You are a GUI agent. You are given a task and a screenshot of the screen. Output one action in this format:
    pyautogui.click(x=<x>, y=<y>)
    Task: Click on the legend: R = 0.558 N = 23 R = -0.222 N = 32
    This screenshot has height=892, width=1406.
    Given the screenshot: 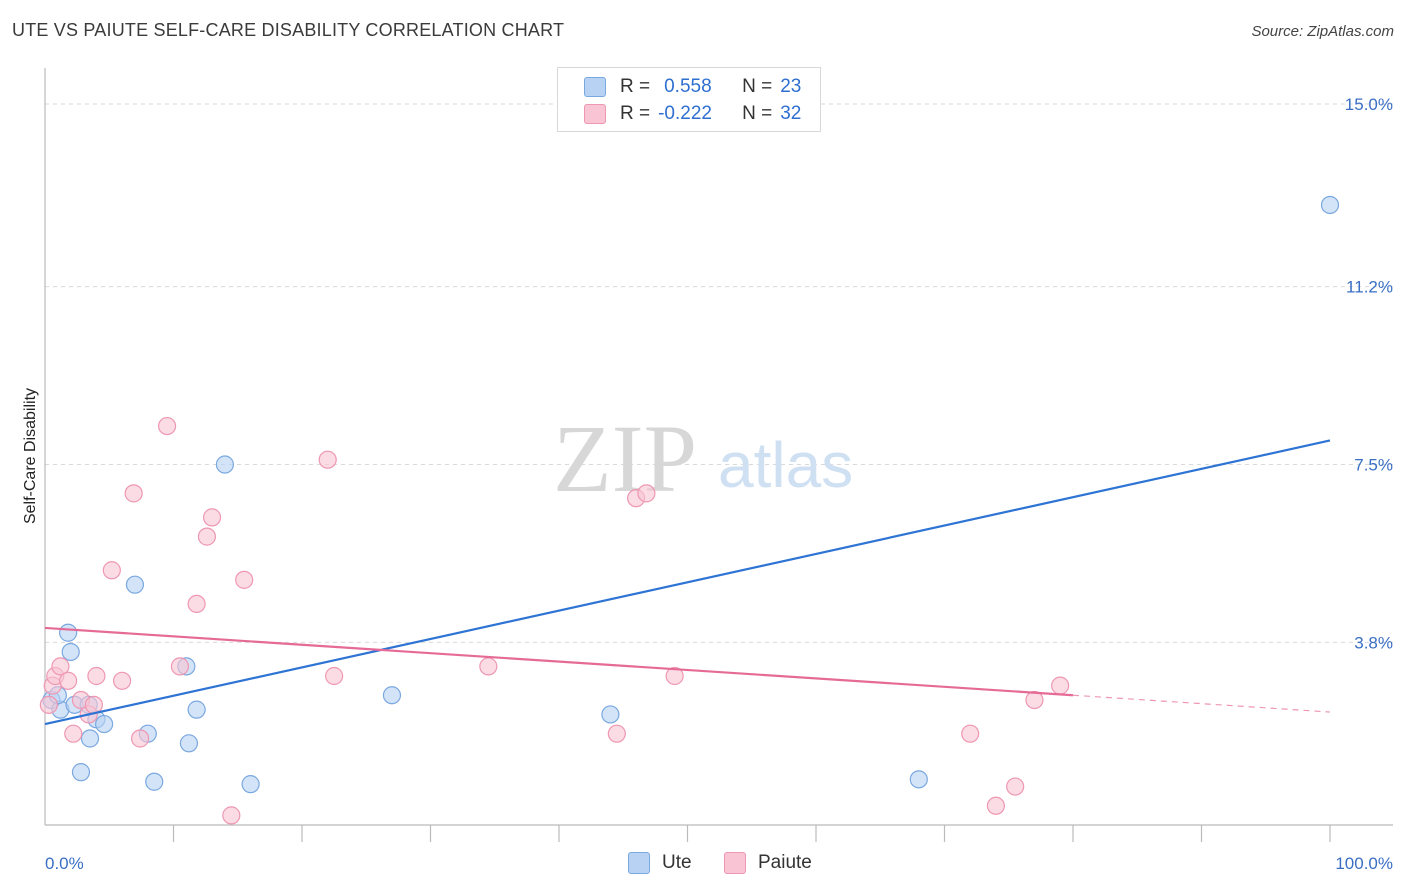 What is the action you would take?
    pyautogui.click(x=689, y=99)
    